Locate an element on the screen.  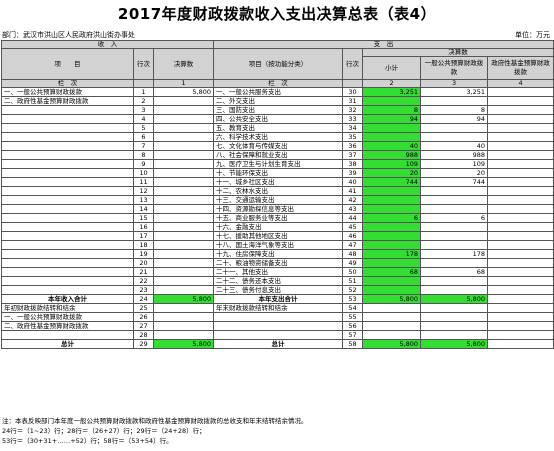
expense-item: 十四、资源勘探信息等支出 is located at coordinates (278, 209).